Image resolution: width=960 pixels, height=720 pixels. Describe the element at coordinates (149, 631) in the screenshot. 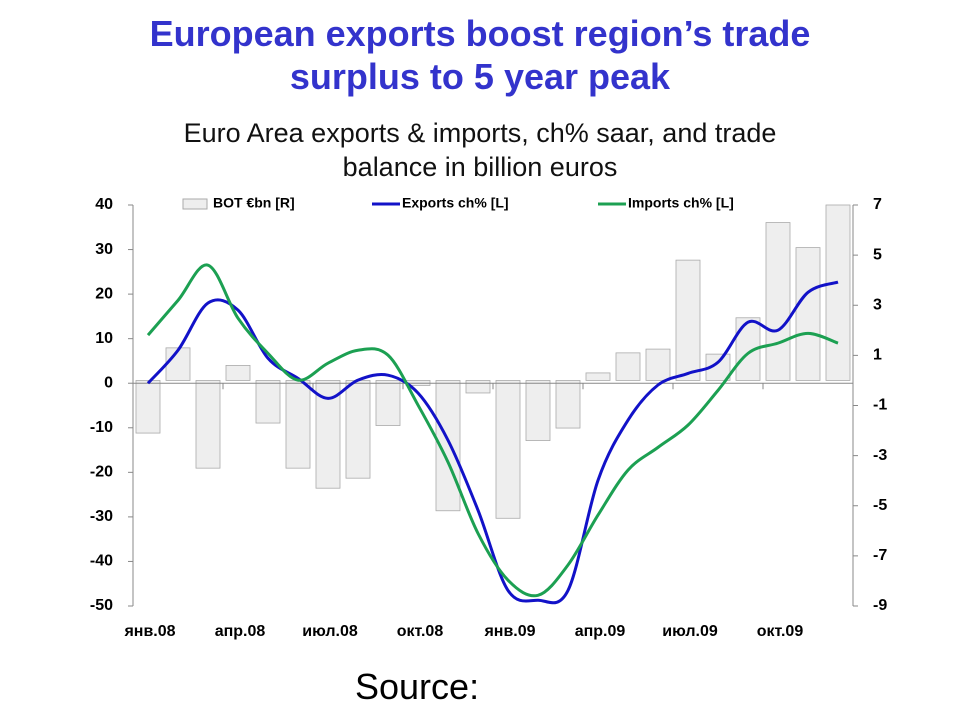

I see `x-tick-label: янв.08` at that location.